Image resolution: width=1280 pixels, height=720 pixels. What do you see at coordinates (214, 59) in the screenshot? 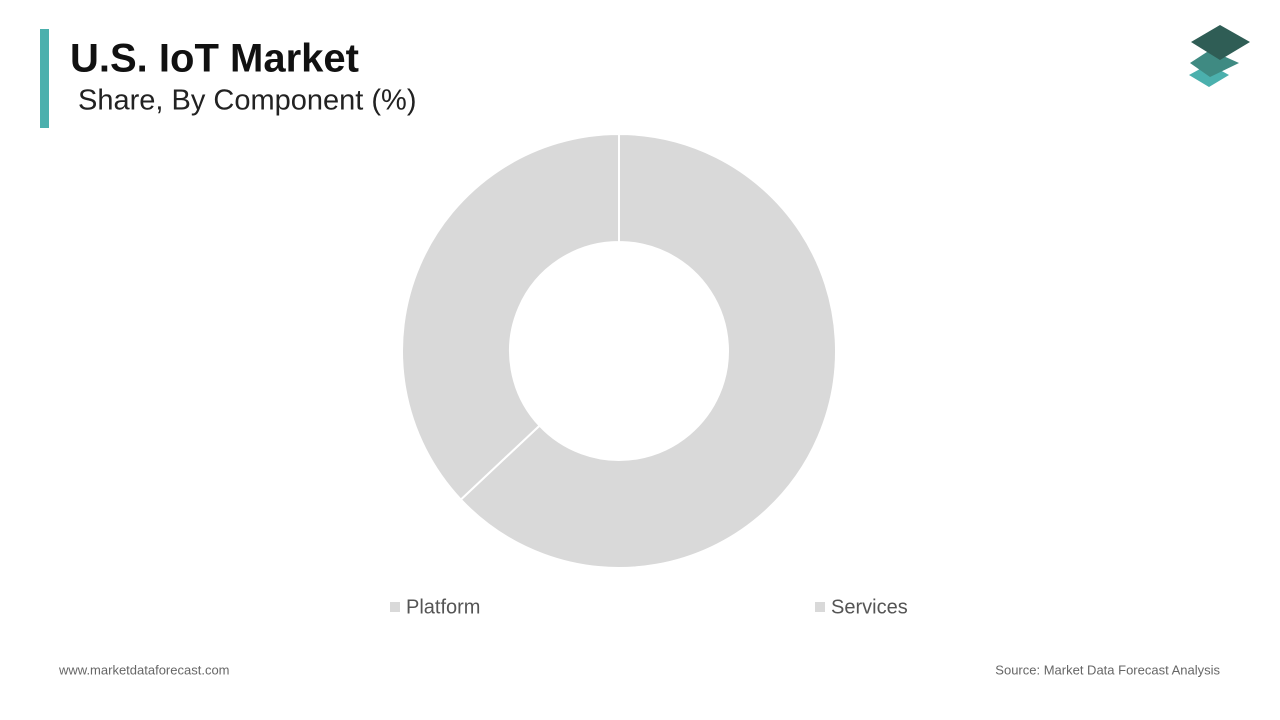
I see `chart-title: U.S. IoT Market` at bounding box center [214, 59].